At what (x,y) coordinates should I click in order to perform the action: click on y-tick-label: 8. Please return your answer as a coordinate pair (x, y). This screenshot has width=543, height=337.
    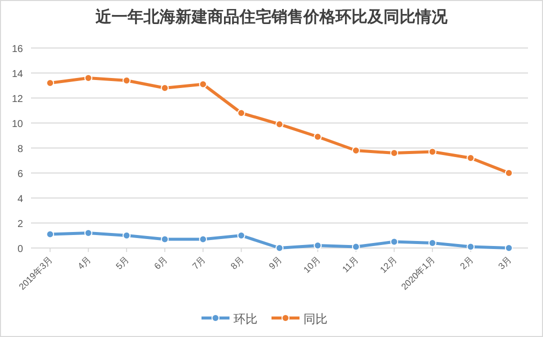
    Looking at the image, I should click on (20, 149).